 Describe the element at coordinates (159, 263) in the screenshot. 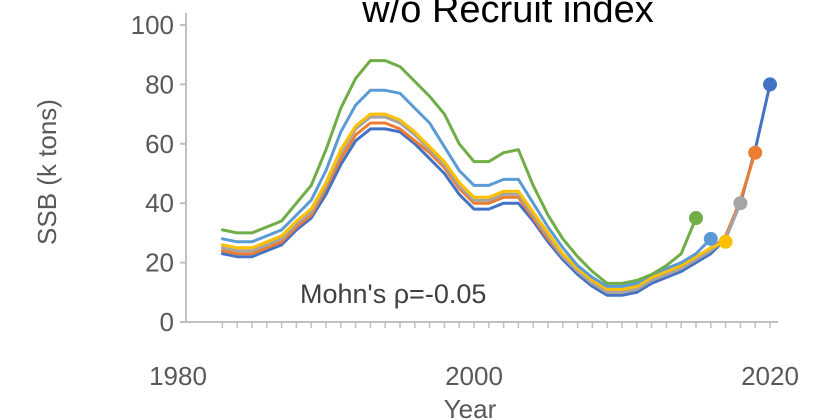

I see `y-tick-label: 20` at that location.